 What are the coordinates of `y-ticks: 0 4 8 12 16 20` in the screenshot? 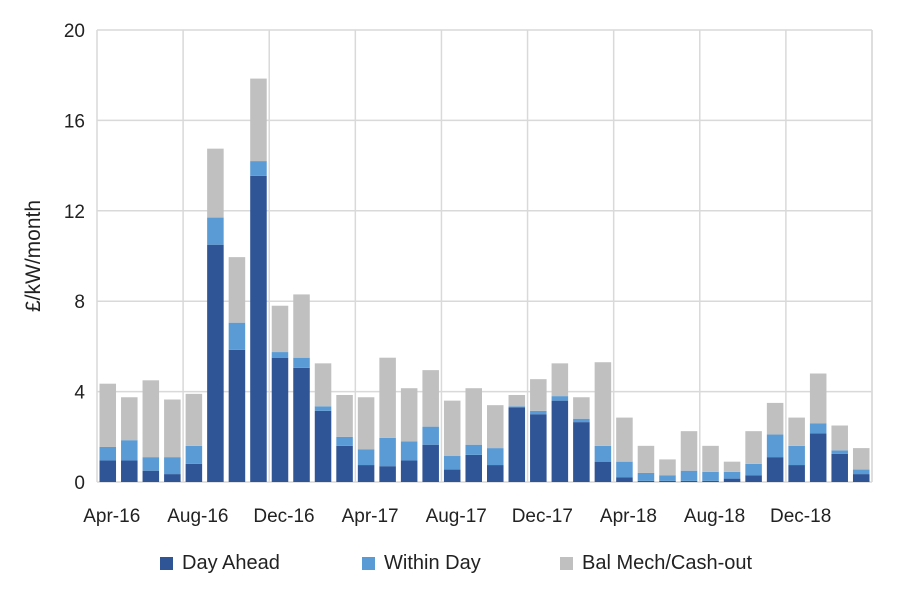 It's located at (75, 257).